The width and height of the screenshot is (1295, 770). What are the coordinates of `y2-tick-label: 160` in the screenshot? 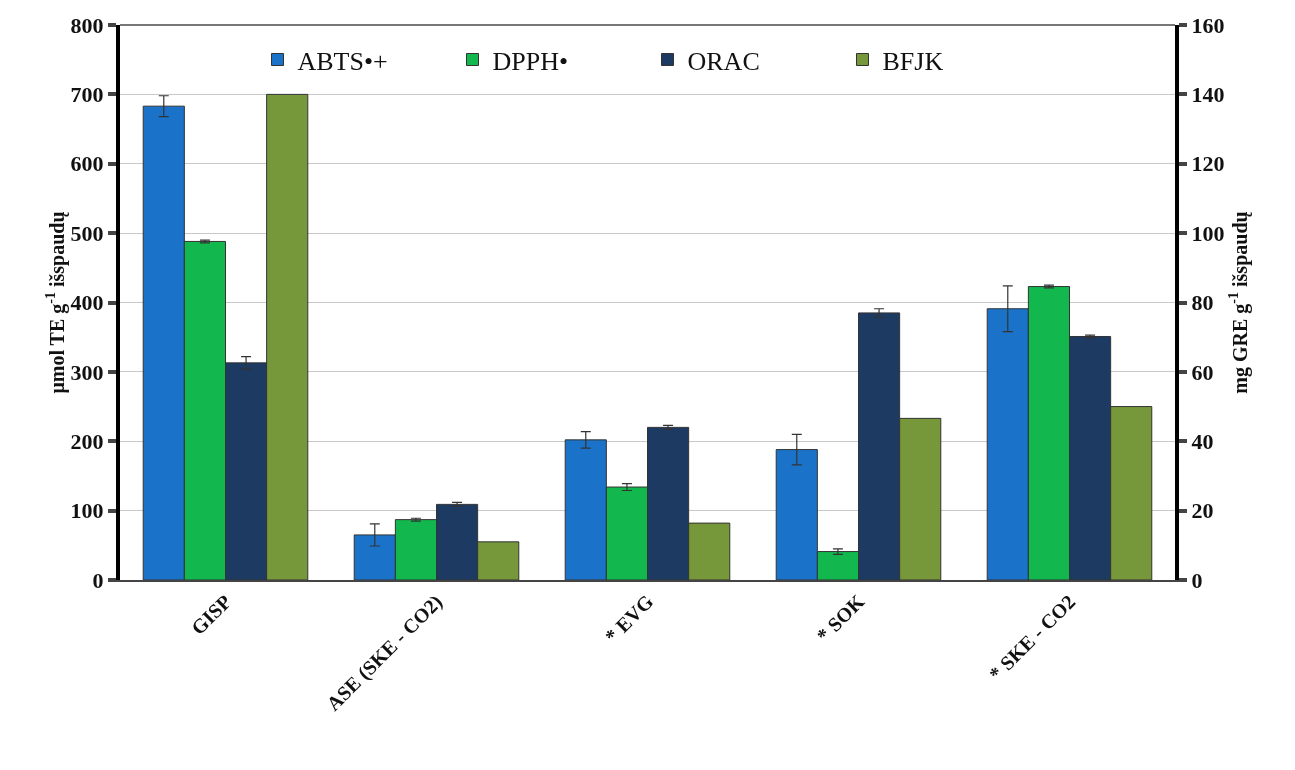 It's located at (1208, 25).